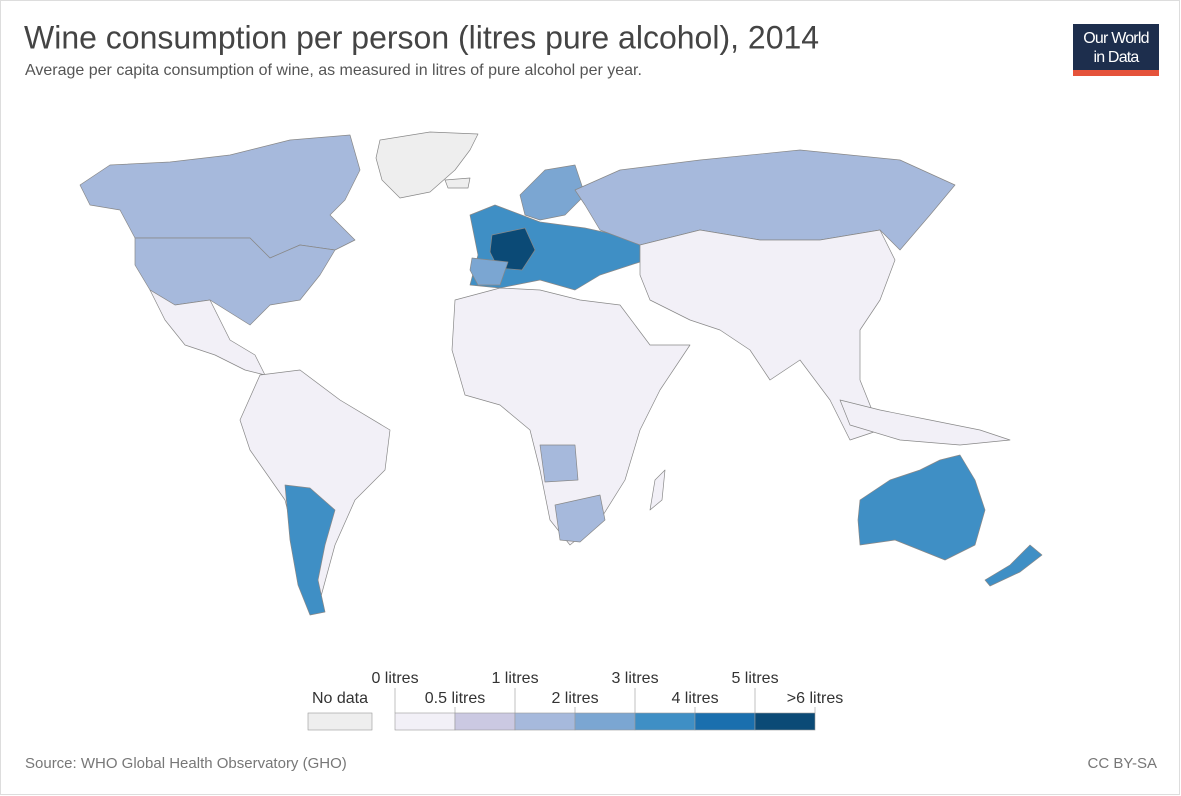 This screenshot has height=796, width=1181. I want to click on legend-label: 4 litres, so click(694, 698).